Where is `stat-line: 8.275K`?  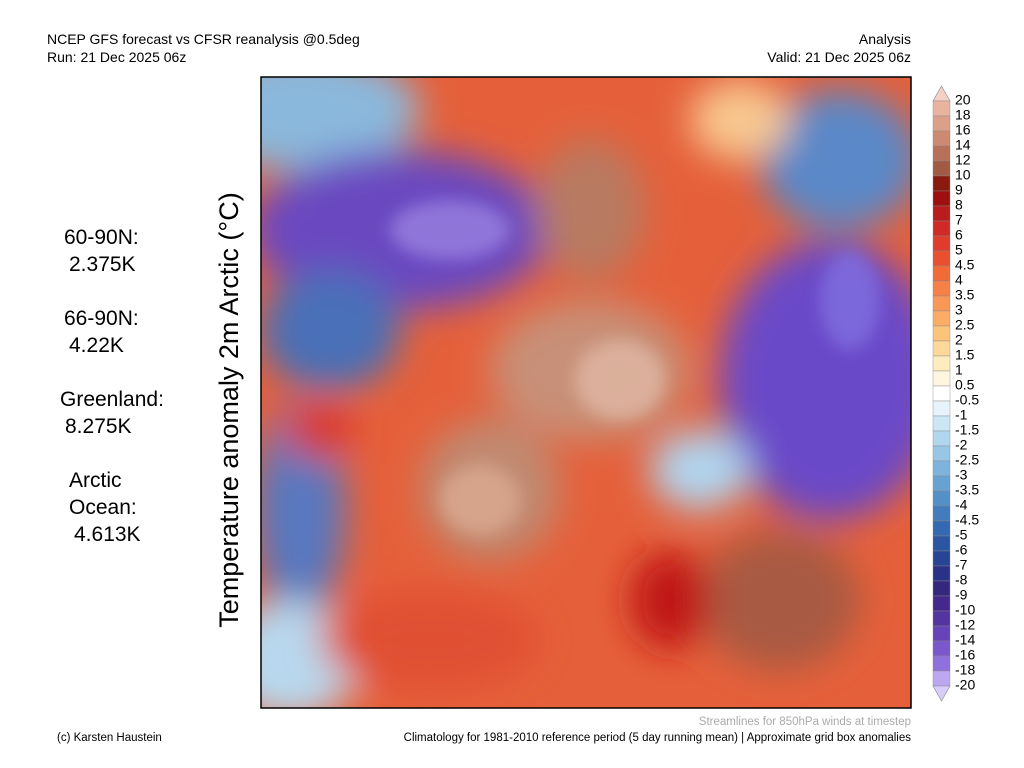 stat-line: 8.275K is located at coordinates (98, 426).